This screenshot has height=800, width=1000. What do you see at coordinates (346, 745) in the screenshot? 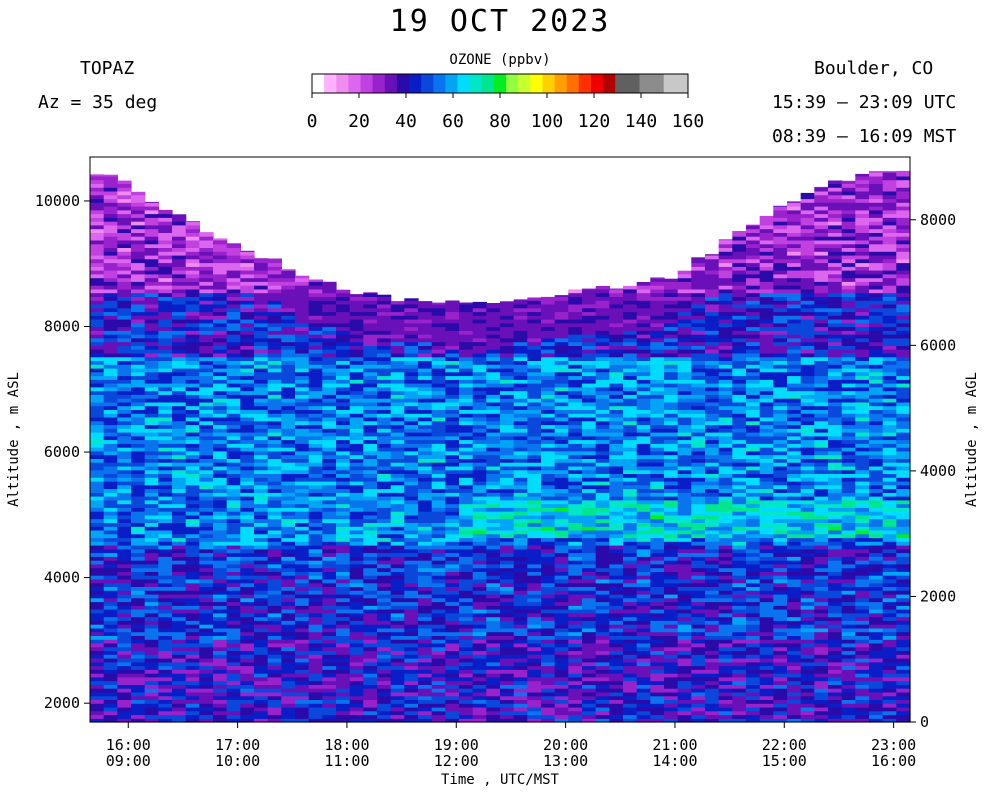
I see `x-tick-label-utc: 18:00` at bounding box center [346, 745].